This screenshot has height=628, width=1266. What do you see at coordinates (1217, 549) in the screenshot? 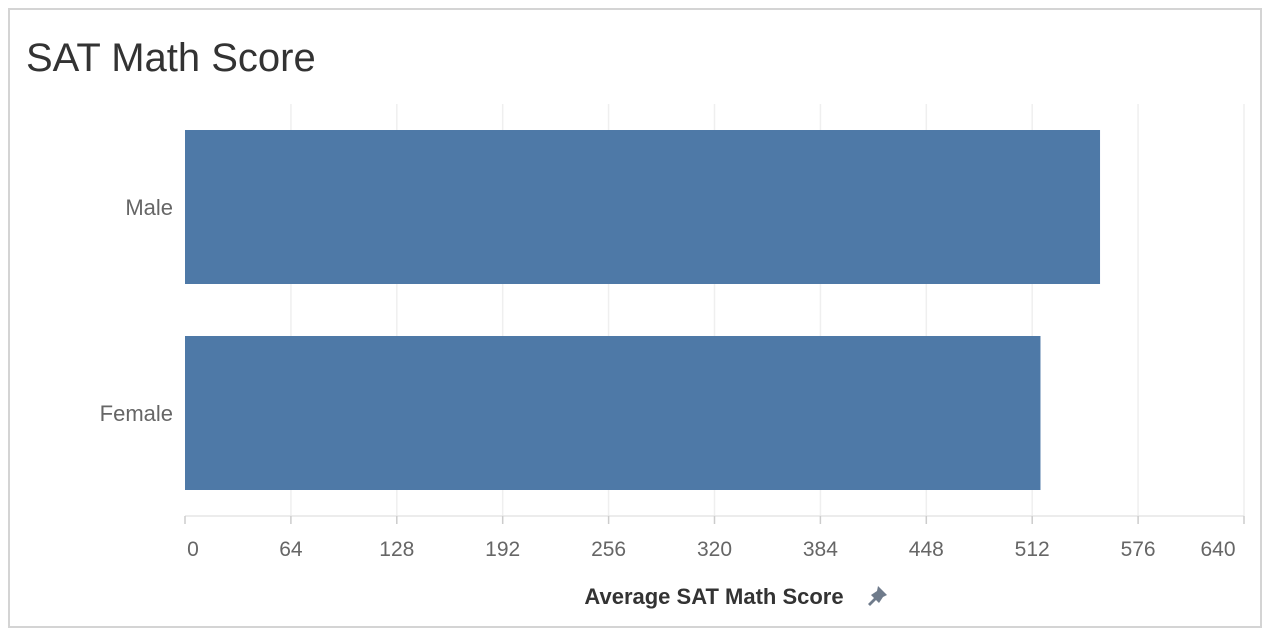
I see `x-tick-label: 640` at bounding box center [1217, 549].